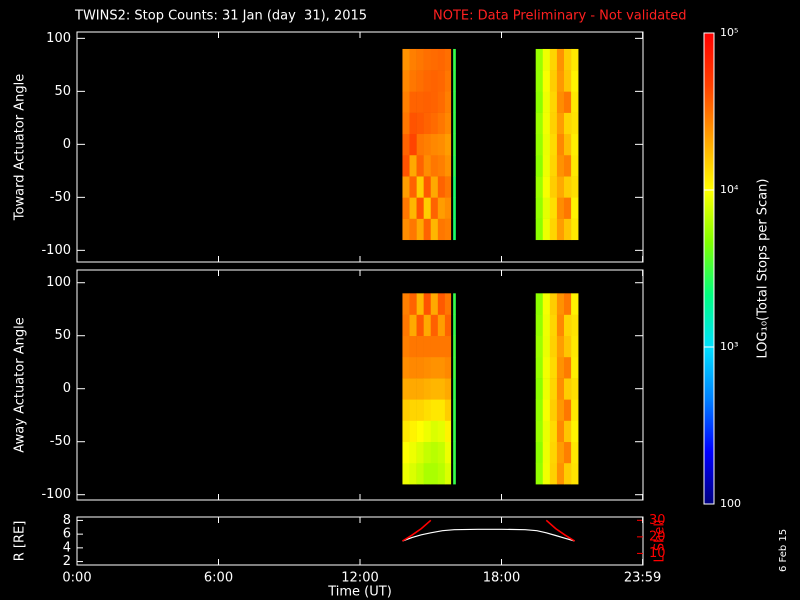 Image resolution: width=800 pixels, height=600 pixels. What do you see at coordinates (67, 547) in the screenshot?
I see `y-tick-label: 4` at bounding box center [67, 547].